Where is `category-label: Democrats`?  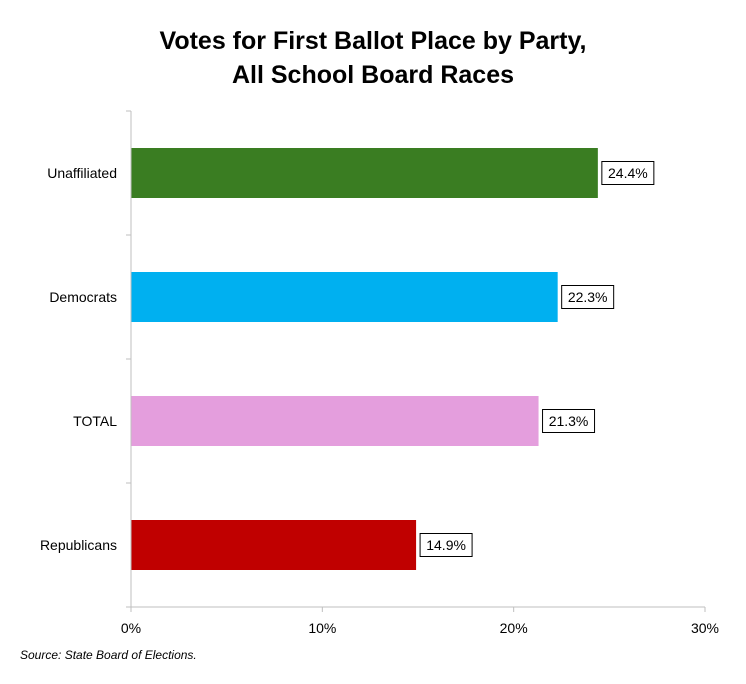 category-label: Democrats is located at coordinates (83, 297).